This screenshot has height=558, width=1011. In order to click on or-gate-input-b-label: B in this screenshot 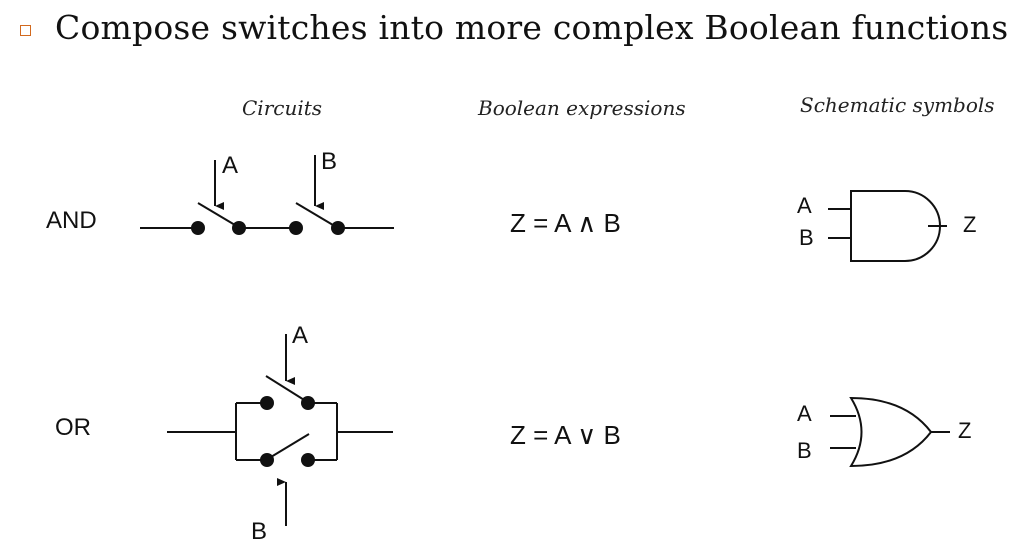, I will do `click(804, 450)`.